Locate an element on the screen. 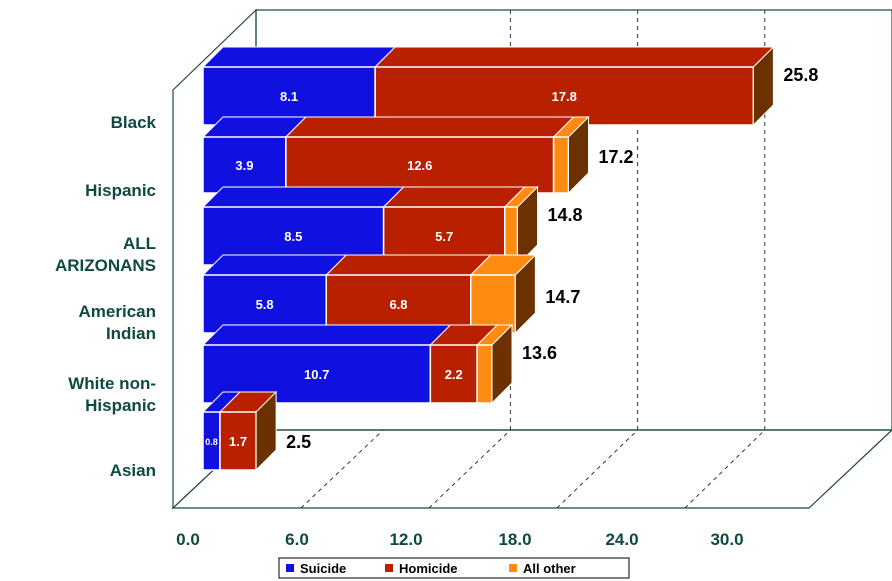 The height and width of the screenshot is (581, 892). segment-label-2-0: 8.5 is located at coordinates (293, 236).